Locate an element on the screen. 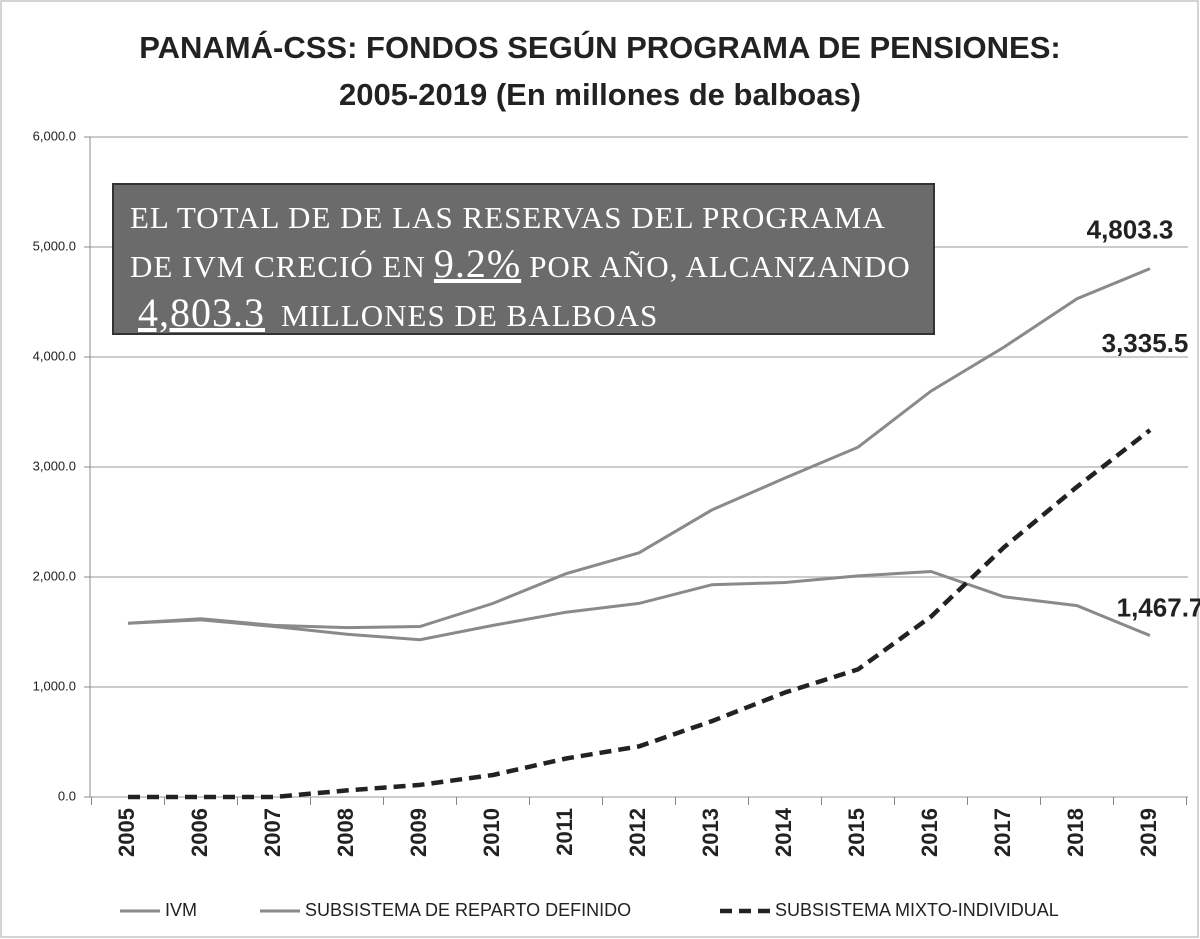 Image resolution: width=1200 pixels, height=939 pixels. x-tick-label: 2011 is located at coordinates (564, 832).